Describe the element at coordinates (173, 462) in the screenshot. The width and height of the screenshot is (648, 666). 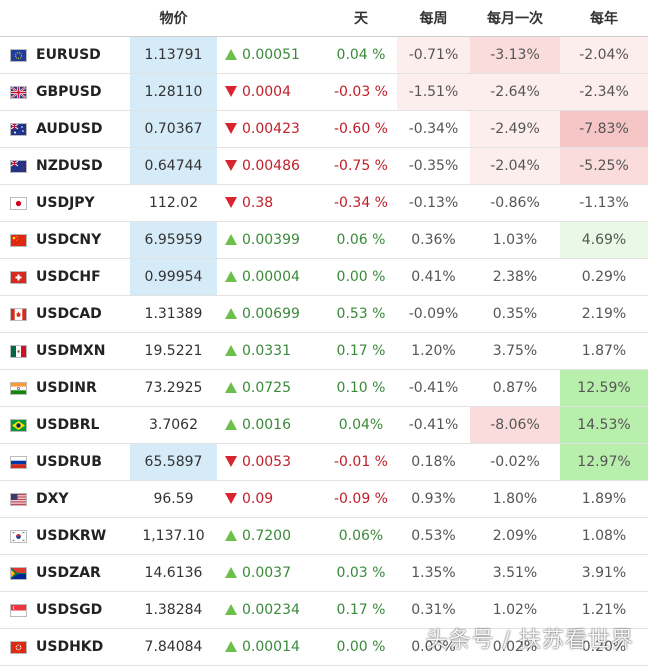
I see `price-cell: 65.5897` at that location.